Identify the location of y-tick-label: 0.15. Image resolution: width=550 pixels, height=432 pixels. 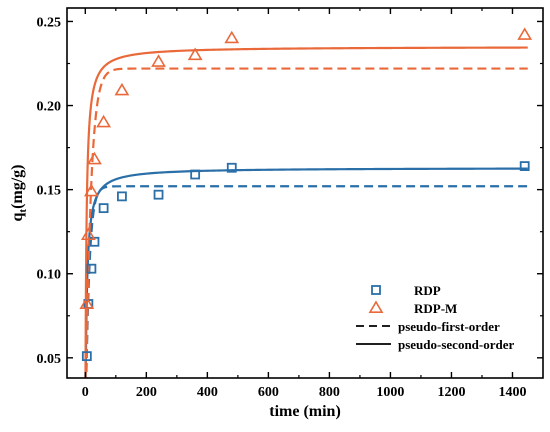
(49, 191).